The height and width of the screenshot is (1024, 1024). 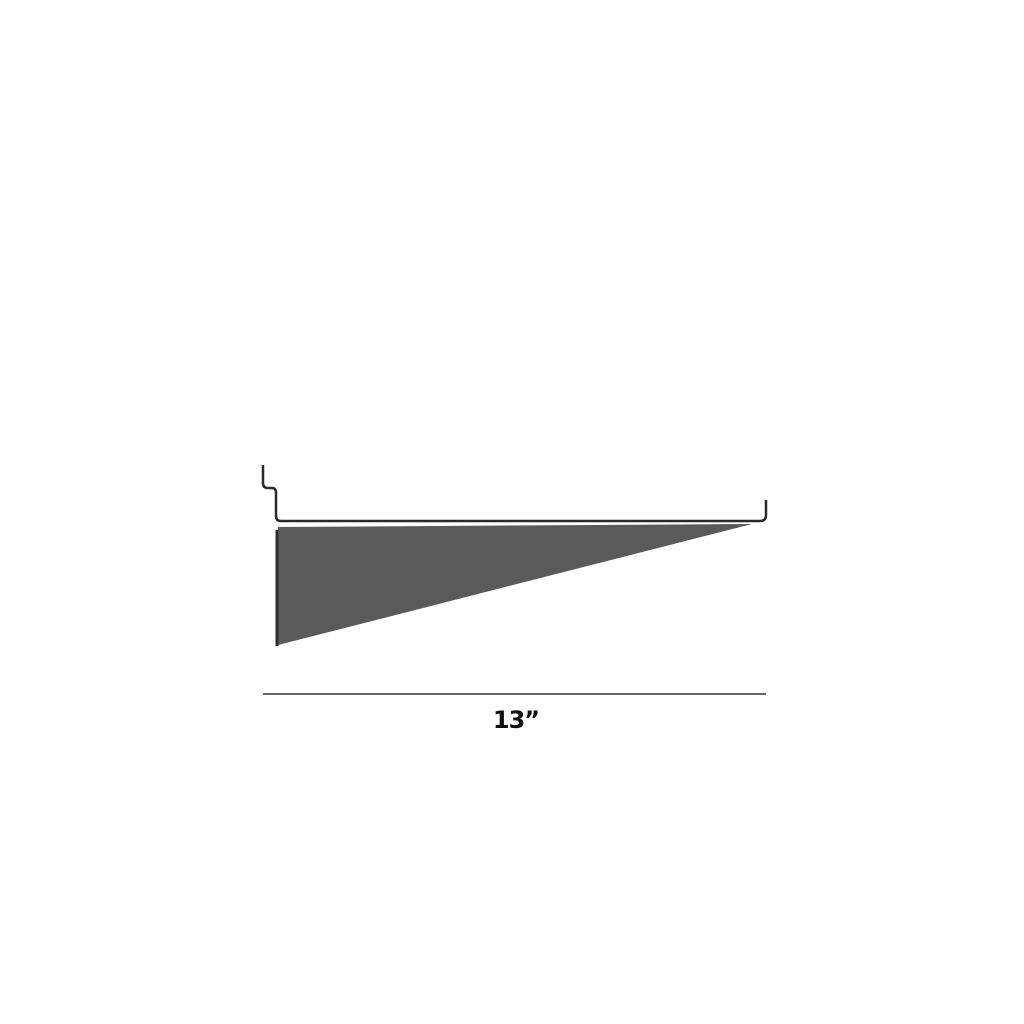 What do you see at coordinates (515, 584) in the screenshot?
I see `bracket-plate` at bounding box center [515, 584].